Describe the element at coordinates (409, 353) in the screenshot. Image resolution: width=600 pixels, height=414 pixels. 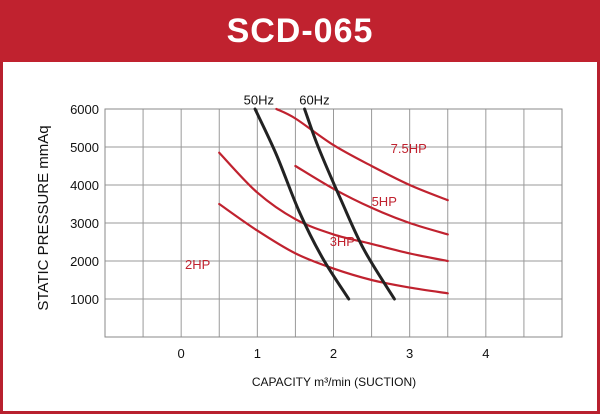
I see `x-tick-label: 3` at that location.